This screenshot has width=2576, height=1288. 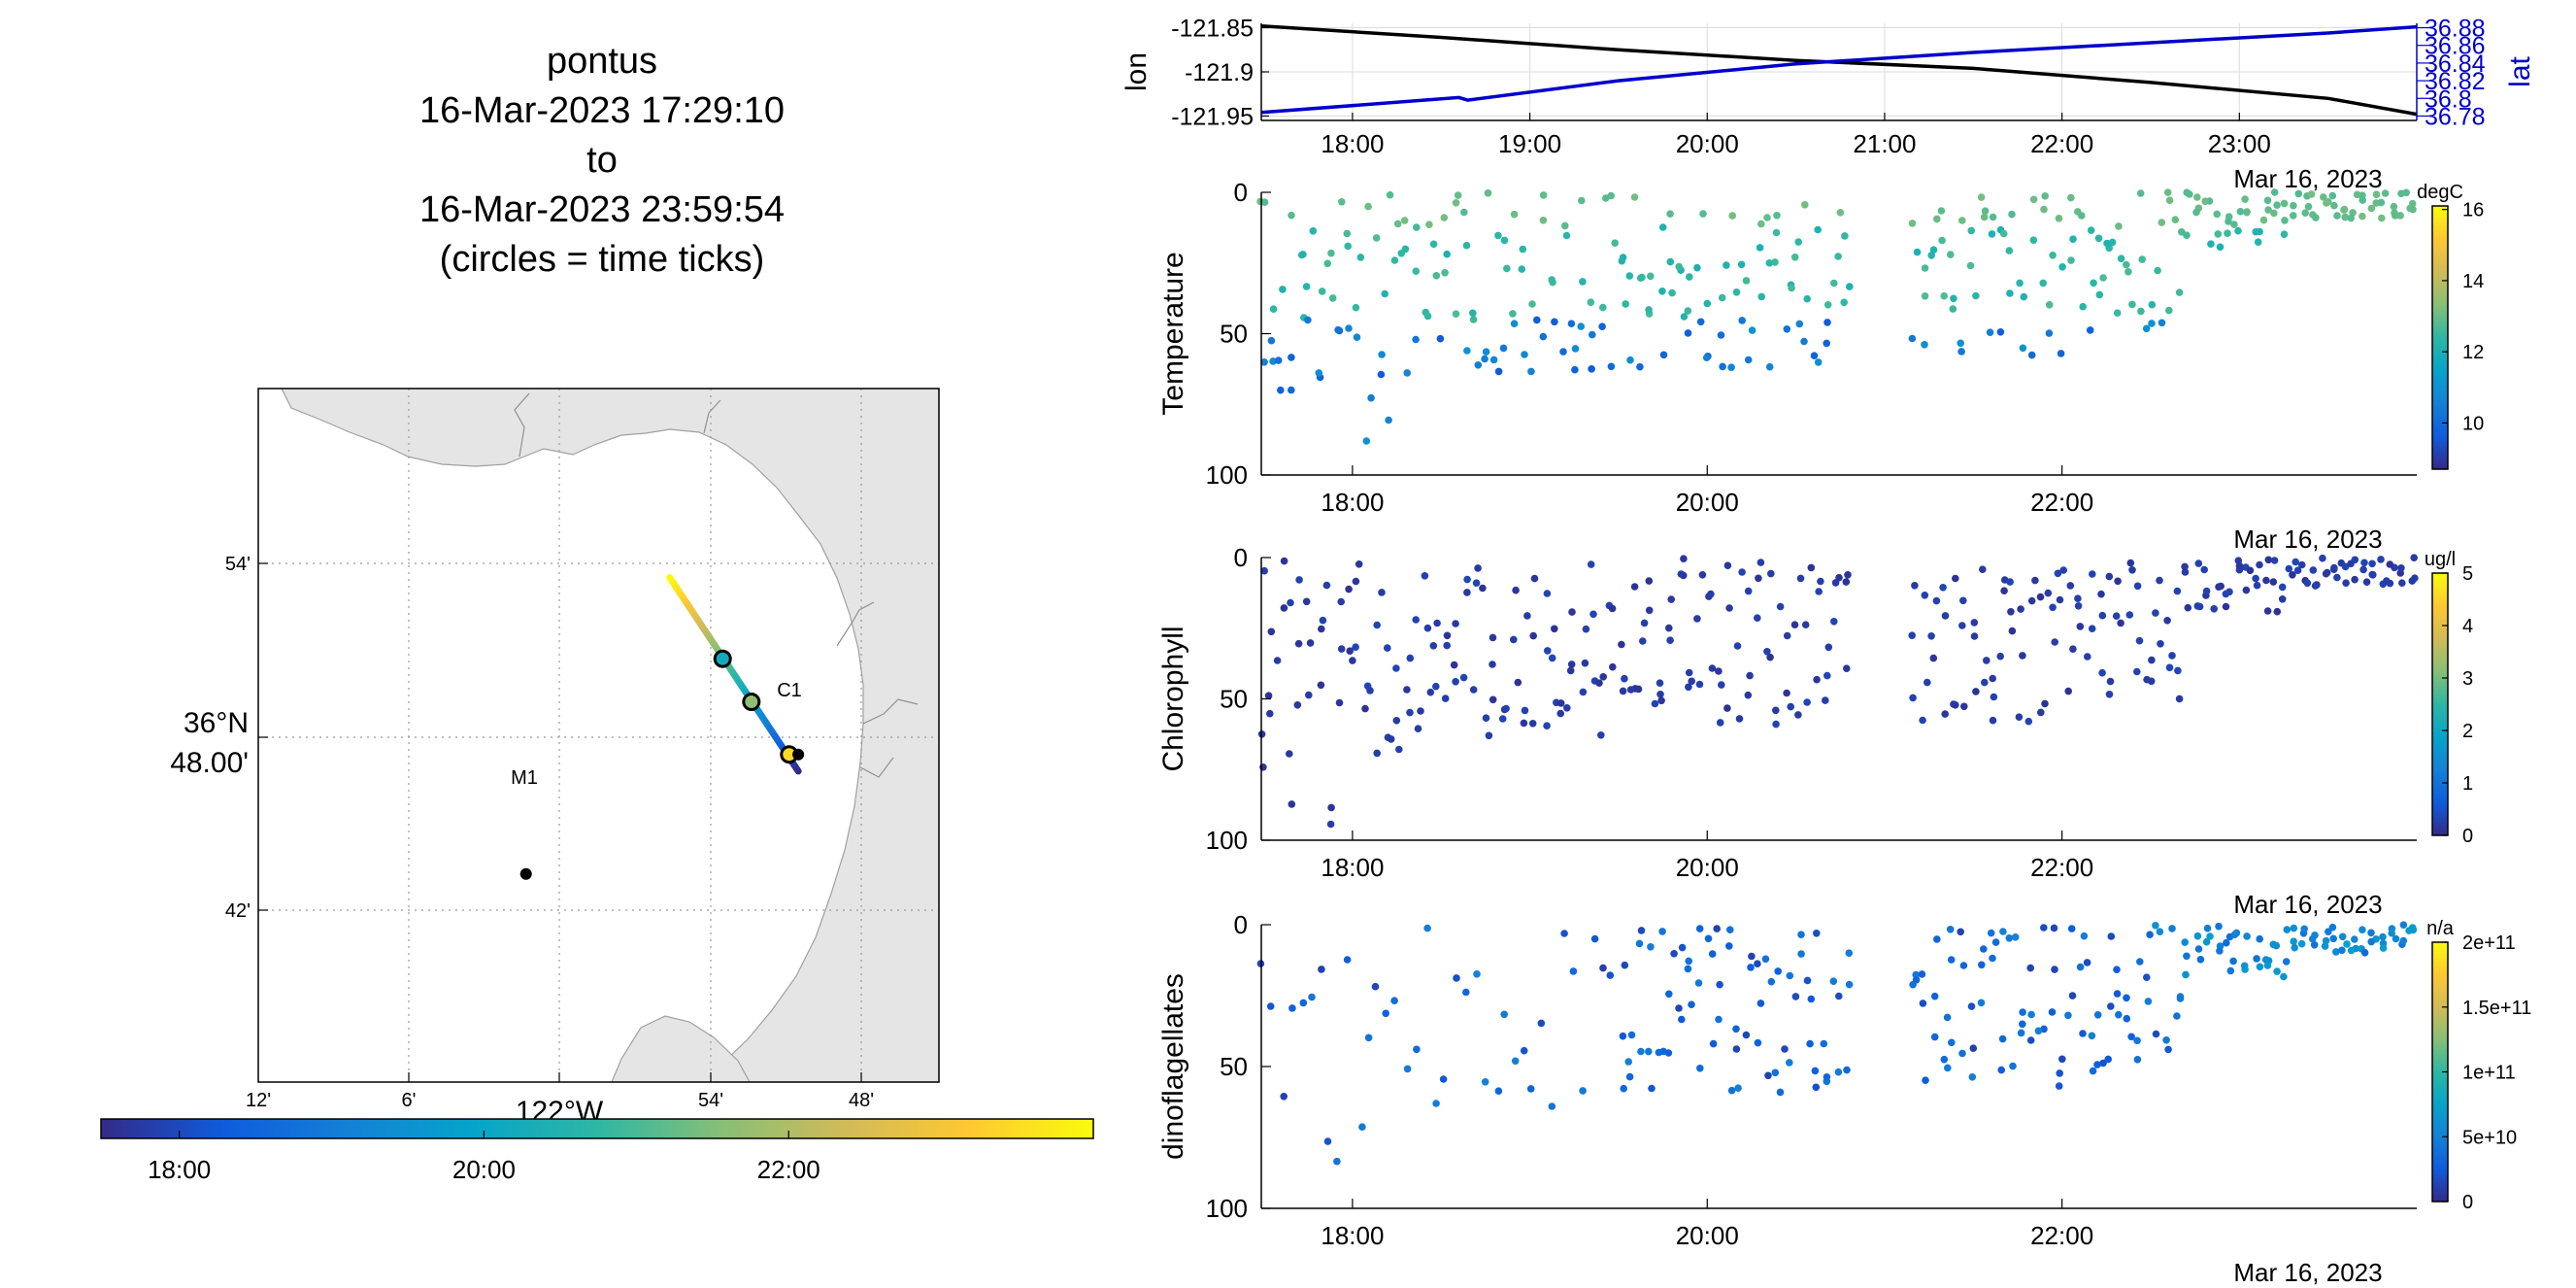 I want to click on land-south, so click(x=681, y=1048).